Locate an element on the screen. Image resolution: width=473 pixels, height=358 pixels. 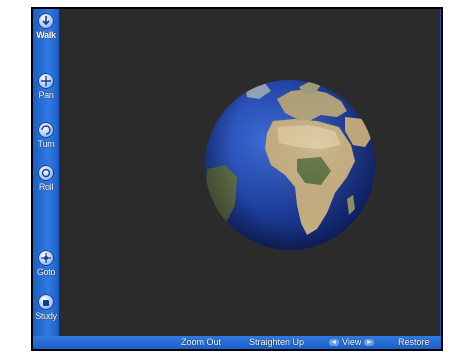
goto-tool: Goto is located at coordinates (46, 263).